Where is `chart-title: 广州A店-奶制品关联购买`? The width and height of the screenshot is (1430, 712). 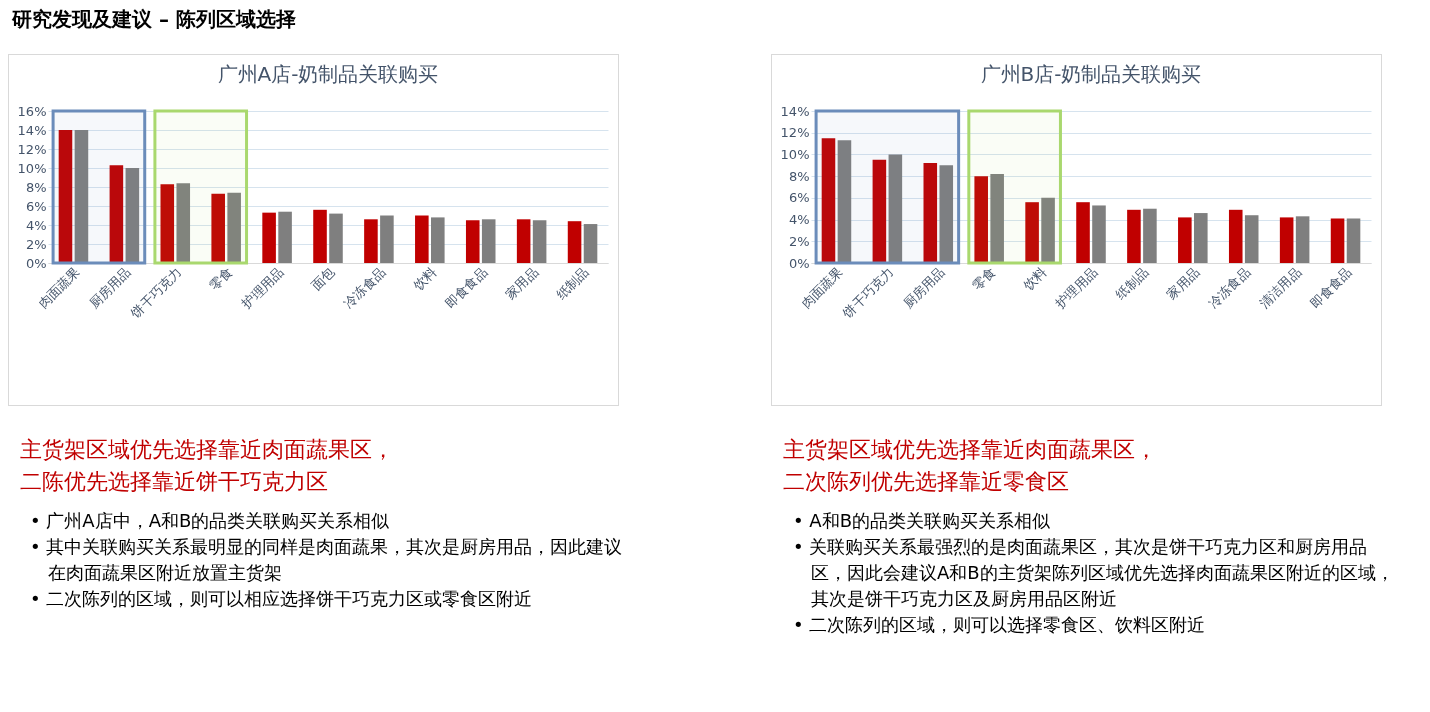
chart-title: 广州A店-奶制品关联购买 is located at coordinates (328, 74).